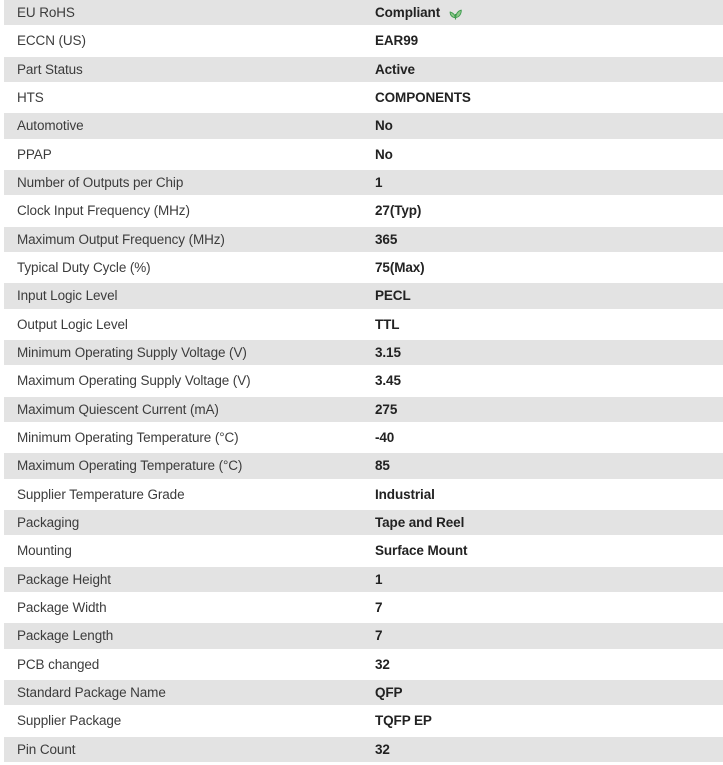 Image resolution: width=723 pixels, height=765 pixels. Describe the element at coordinates (48, 523) in the screenshot. I see `spec-label: Packaging` at that location.